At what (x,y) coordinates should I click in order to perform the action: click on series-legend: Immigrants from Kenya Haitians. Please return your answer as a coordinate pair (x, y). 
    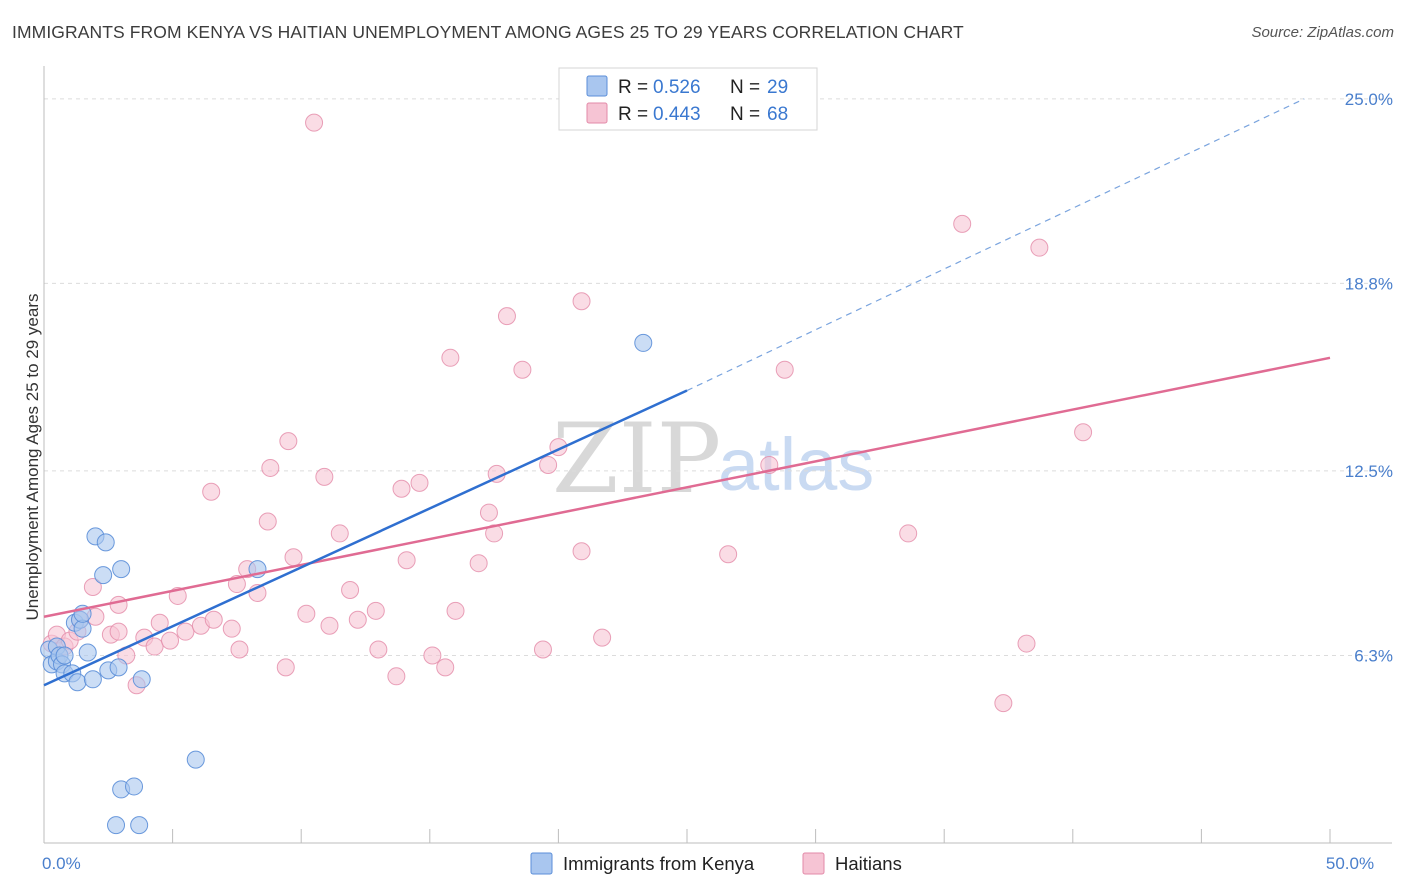
    Looking at the image, I should click on (716, 863).